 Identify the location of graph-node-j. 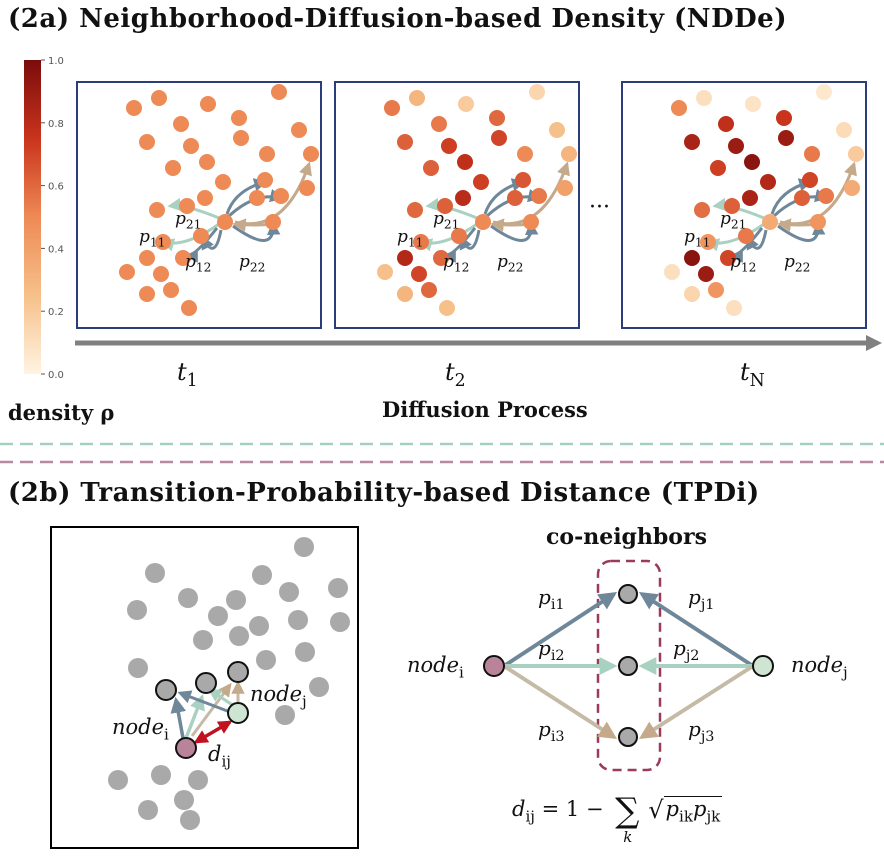
(763, 666).